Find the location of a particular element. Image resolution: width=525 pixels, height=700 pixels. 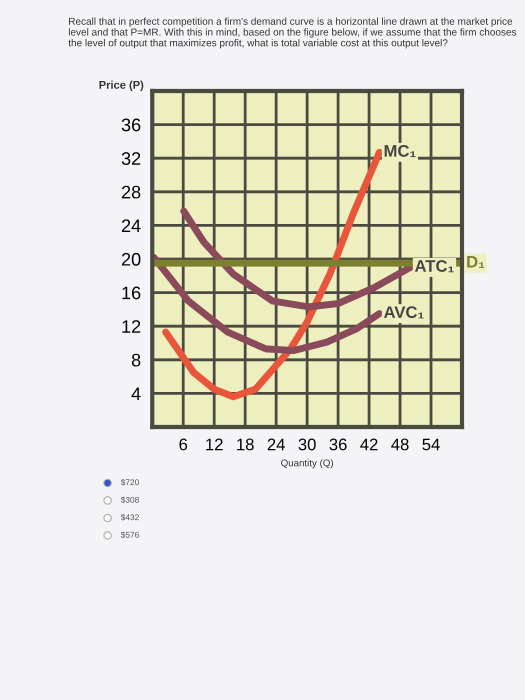

y-axis-title: Price (P) is located at coordinates (121, 85).